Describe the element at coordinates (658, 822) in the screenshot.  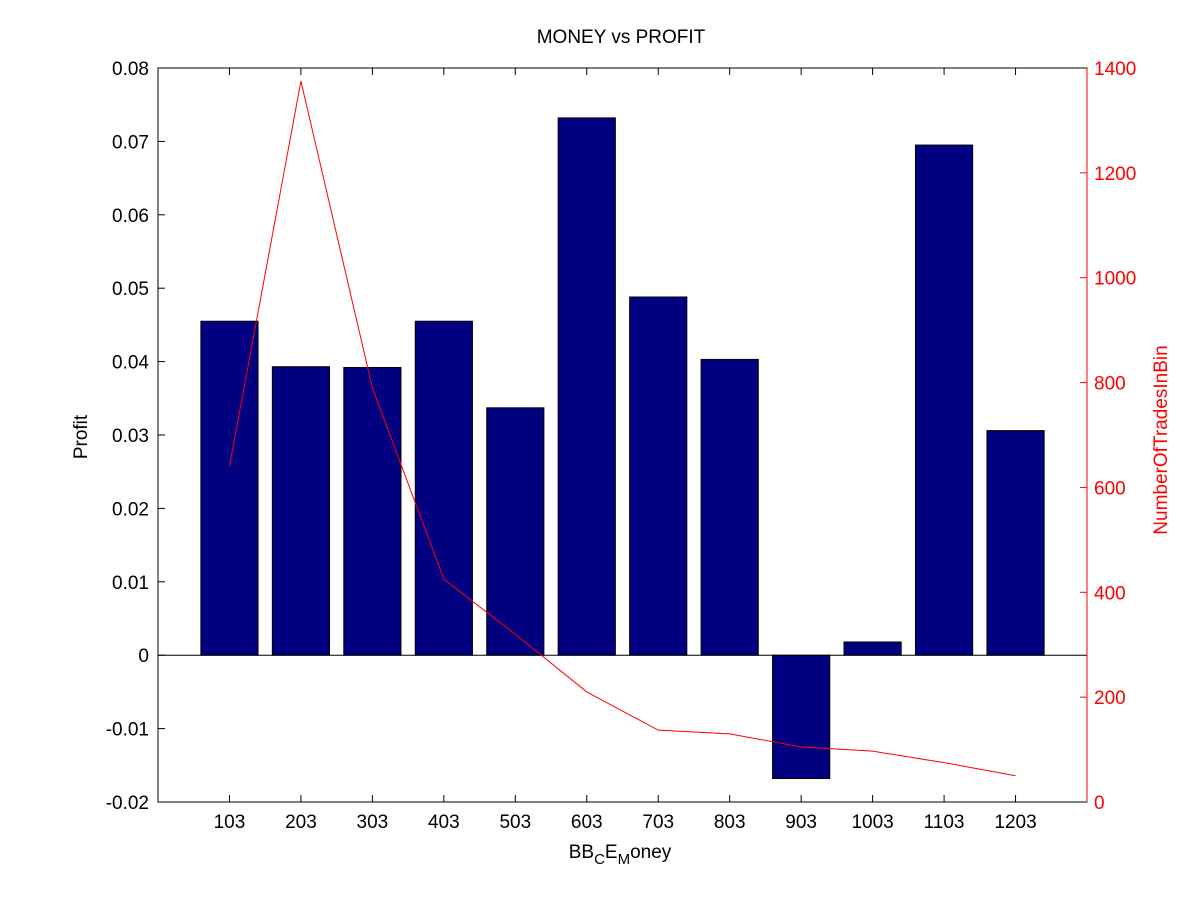
I see `x-tick-label: 703` at that location.